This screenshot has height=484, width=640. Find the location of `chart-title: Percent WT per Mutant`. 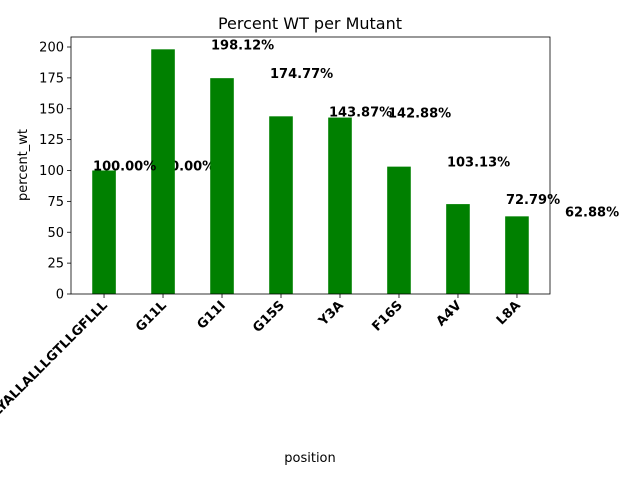

chart-title: Percent WT per Mutant is located at coordinates (310, 23).